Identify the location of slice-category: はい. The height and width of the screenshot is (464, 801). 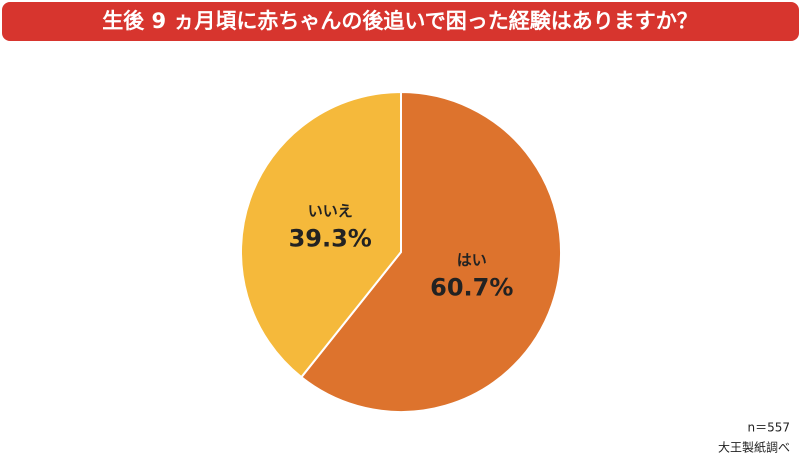
(472, 260).